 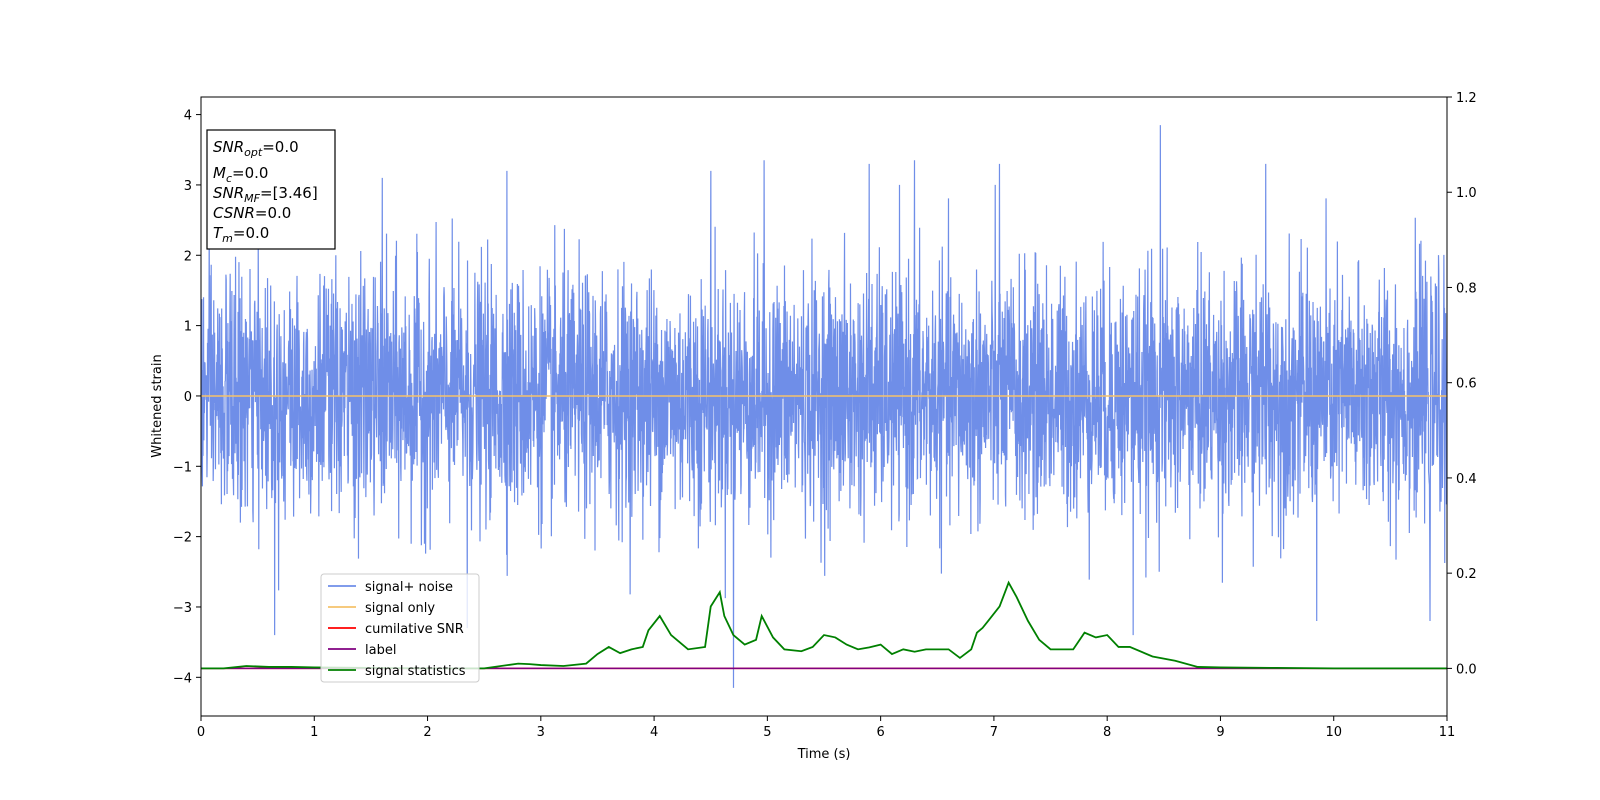 I want to click on y-right-tick-label: 0.2, so click(x=1466, y=574).